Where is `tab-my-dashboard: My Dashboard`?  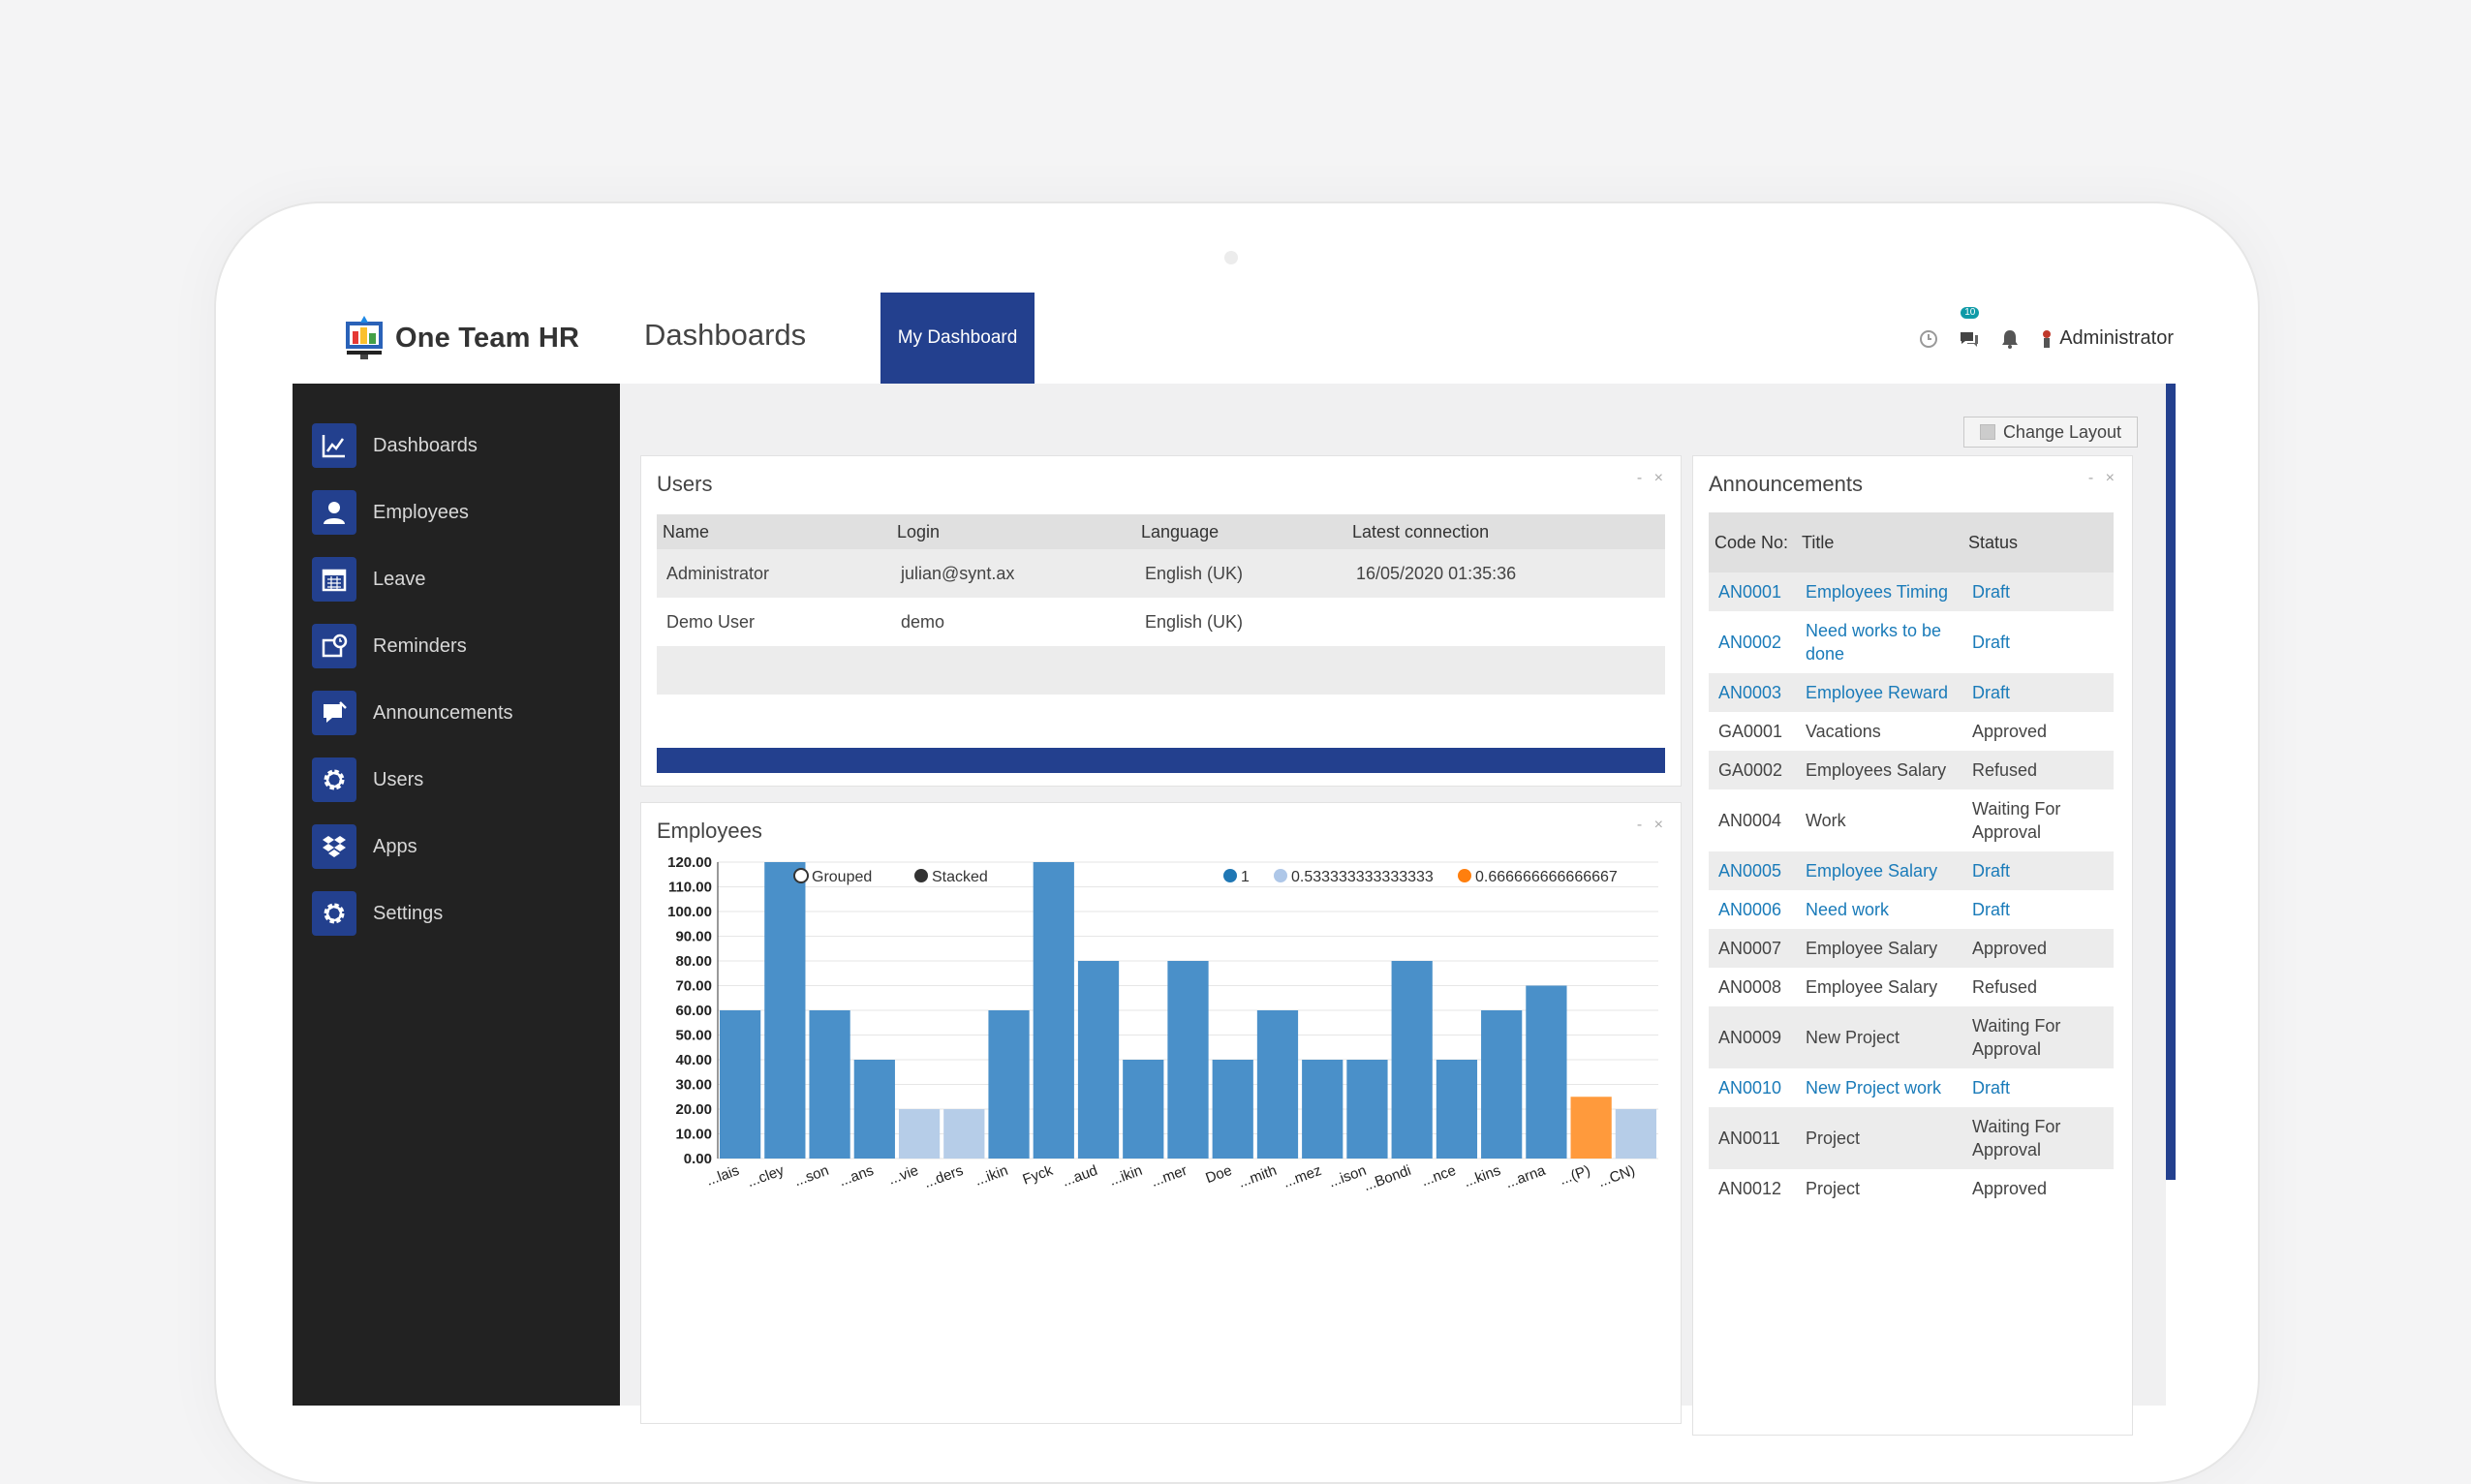 tab-my-dashboard: My Dashboard is located at coordinates (958, 338).